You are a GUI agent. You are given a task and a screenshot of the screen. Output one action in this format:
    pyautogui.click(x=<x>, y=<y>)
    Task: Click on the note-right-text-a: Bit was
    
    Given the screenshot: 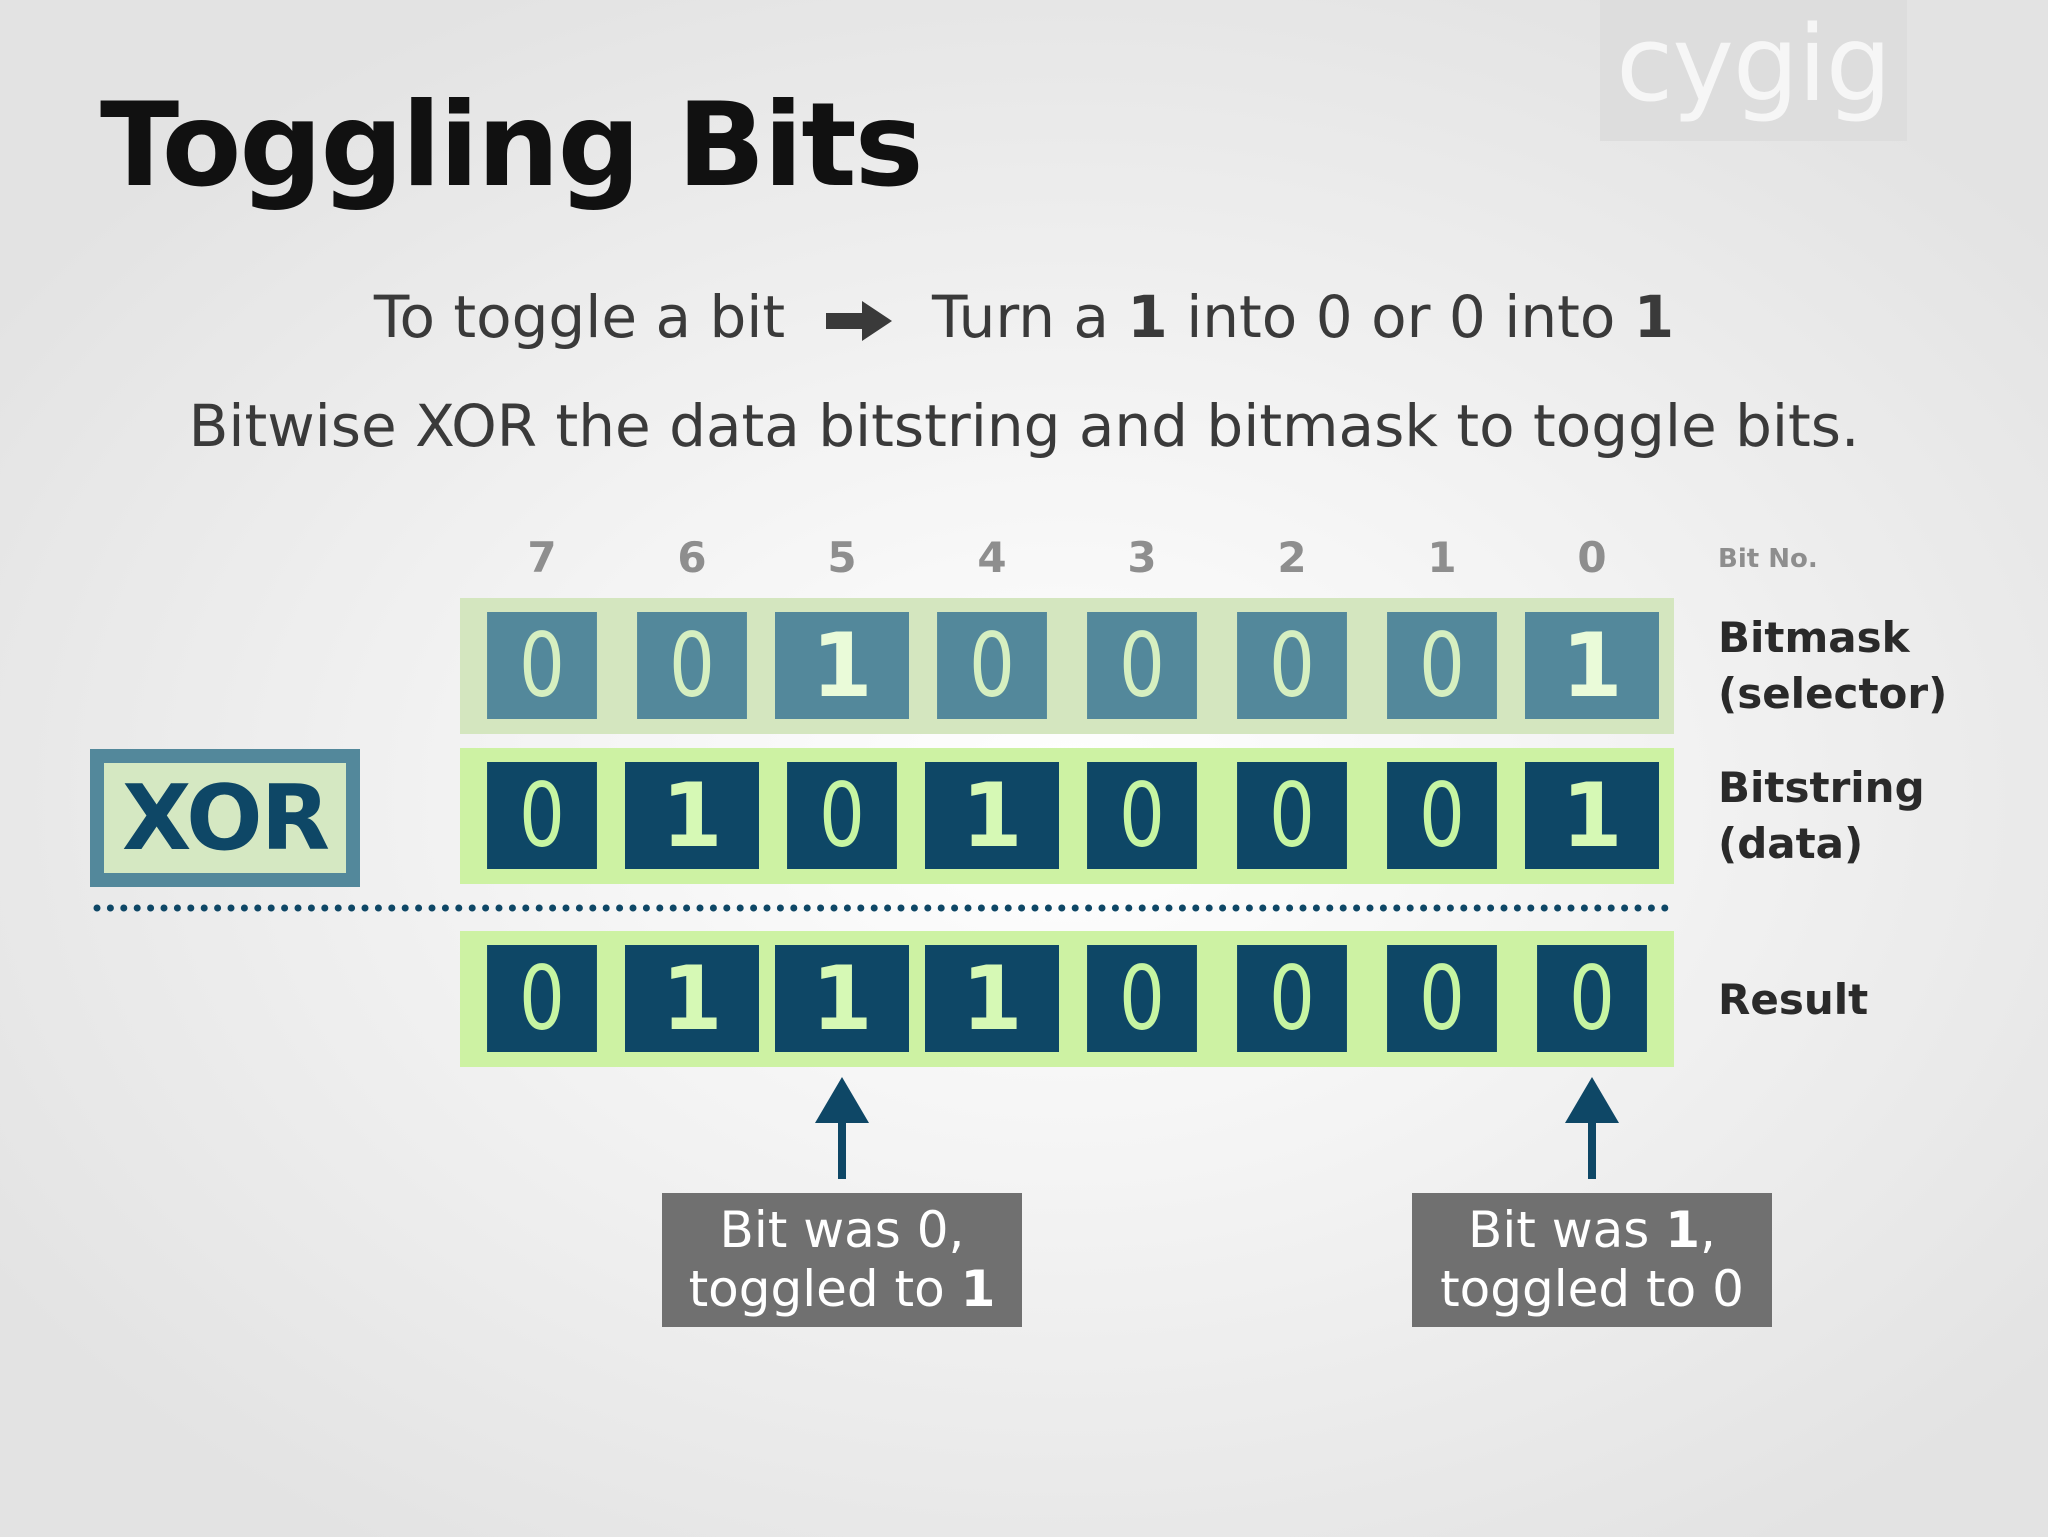 What is the action you would take?
    pyautogui.click(x=1559, y=1230)
    